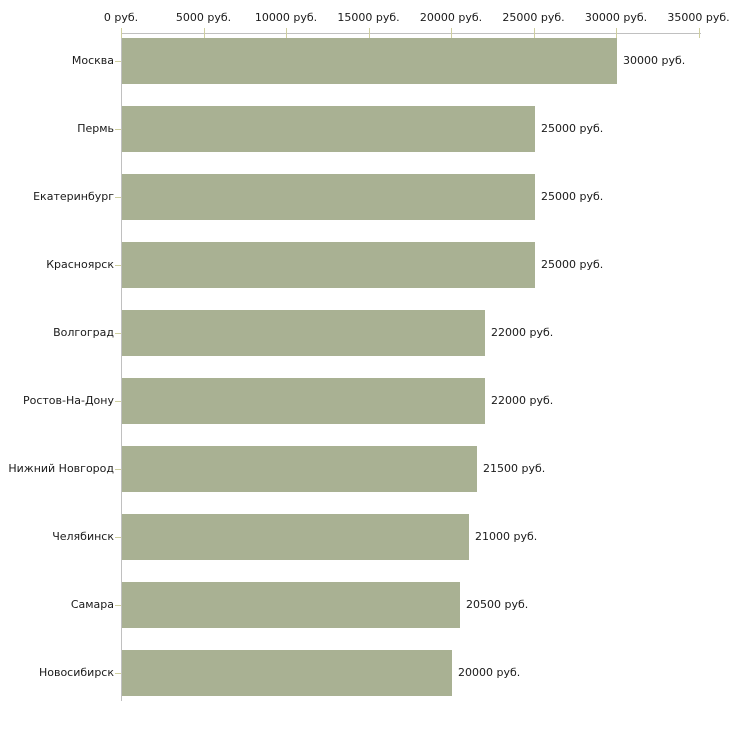  Describe the element at coordinates (411, 33) in the screenshot. I see `x-axis-line` at that location.